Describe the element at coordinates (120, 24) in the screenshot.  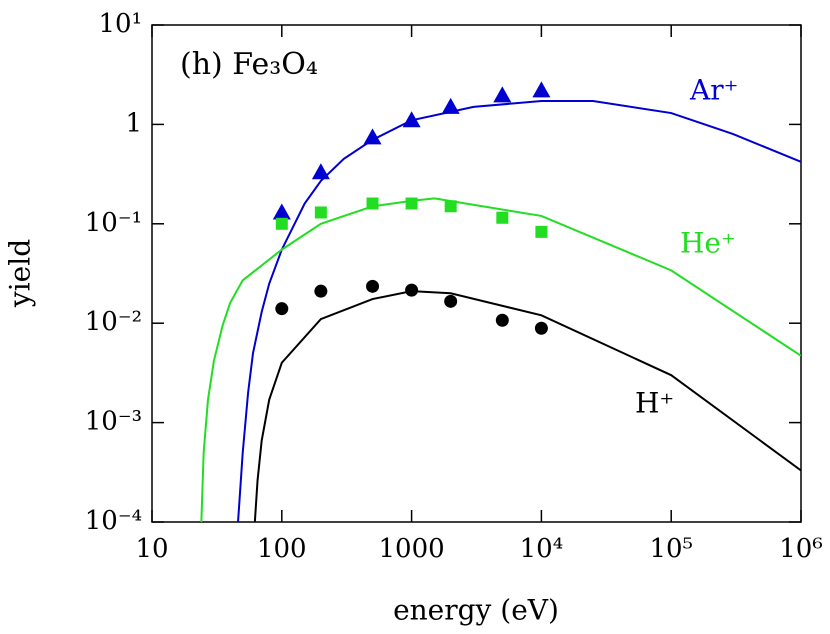
I see `y-tick-label: 10¹` at that location.